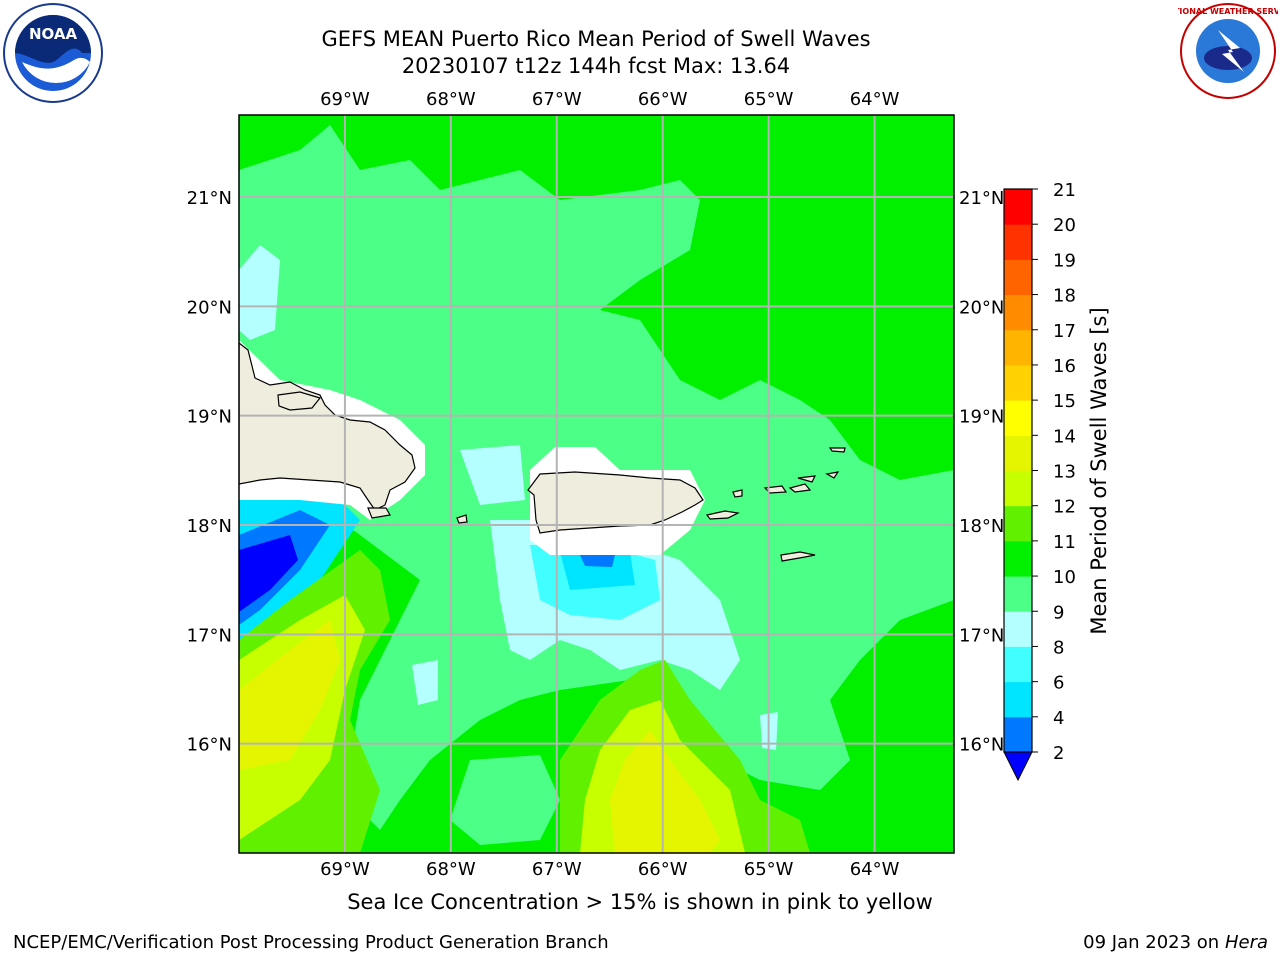 The image size is (1280, 960). Describe the element at coordinates (981, 417) in the screenshot. I see `lat-label-right: 19°N` at that location.